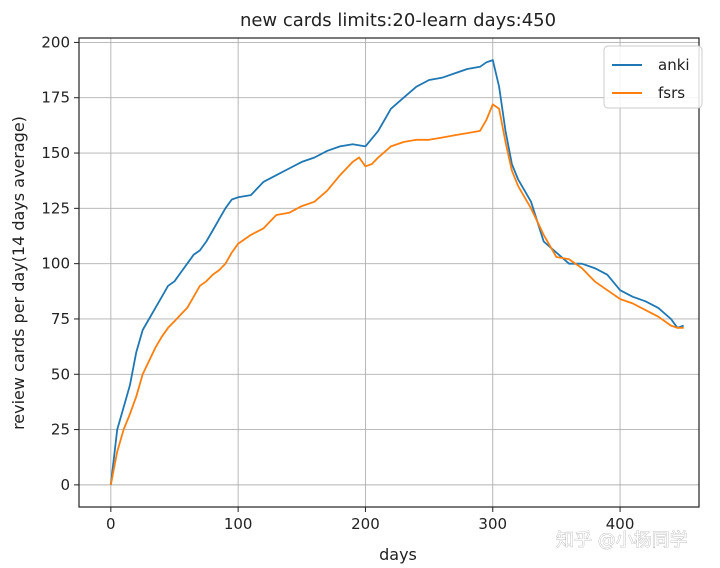 This screenshot has width=720, height=568. Describe the element at coordinates (238, 524) in the screenshot. I see `x-tick-label: 100` at that location.